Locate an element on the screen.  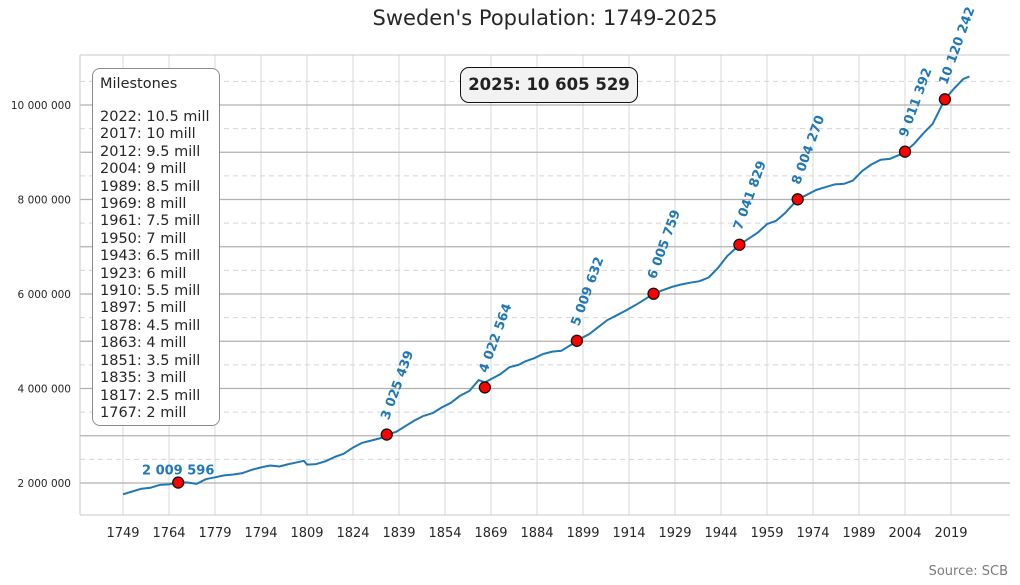
x-tick-label: 1959 is located at coordinates (766, 533).